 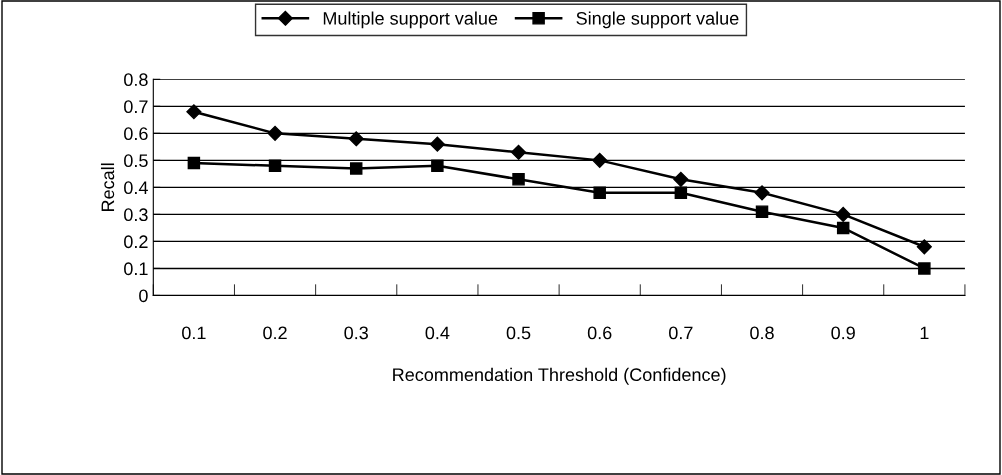 I want to click on x-tick-label: 0.4, so click(x=437, y=333).